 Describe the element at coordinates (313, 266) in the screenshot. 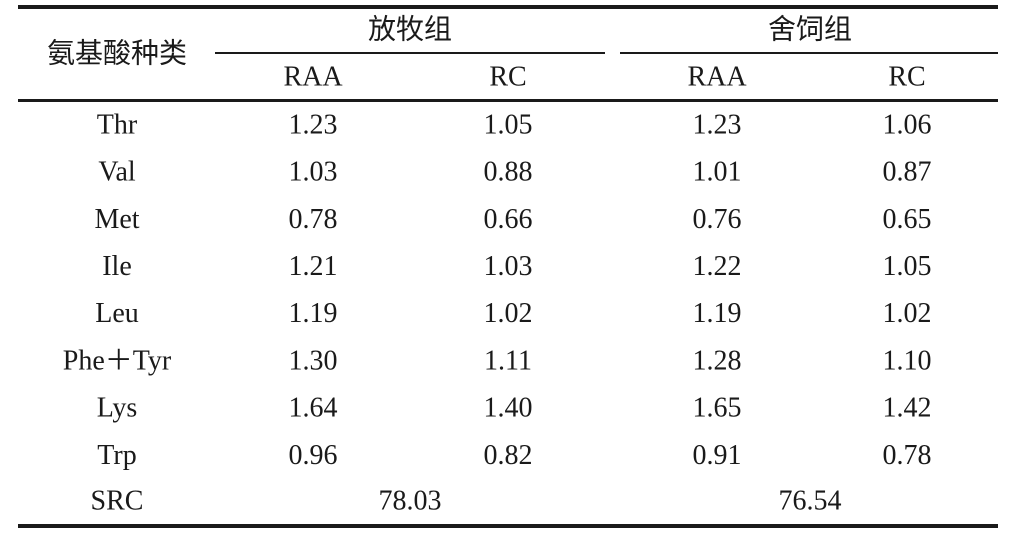

I see `cell: 1.21` at that location.